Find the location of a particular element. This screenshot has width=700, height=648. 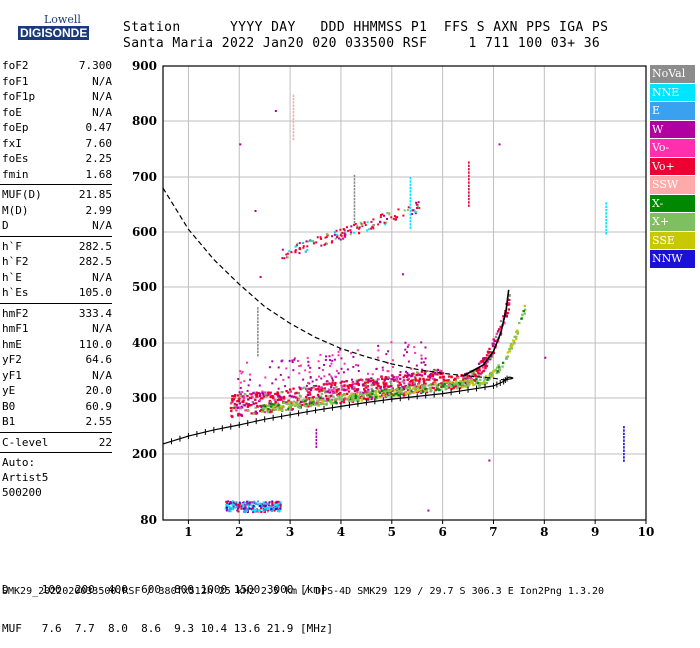

param-name: D is located at coordinates (5, 225).